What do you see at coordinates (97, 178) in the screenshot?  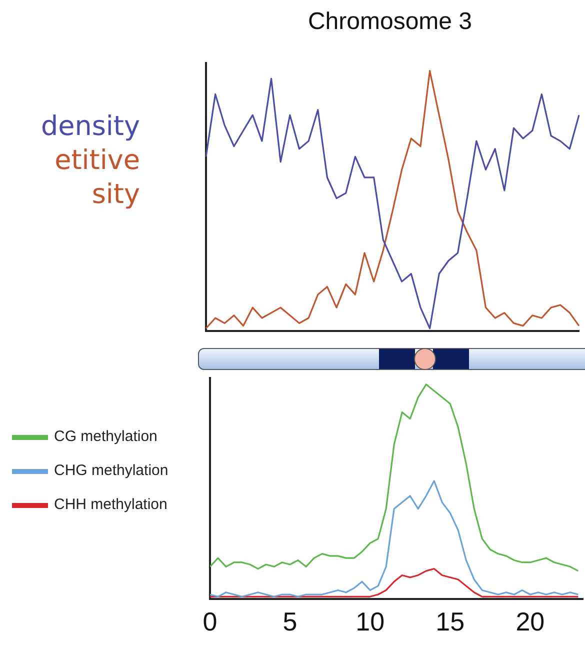 I see `text: etitive sity` at bounding box center [97, 178].